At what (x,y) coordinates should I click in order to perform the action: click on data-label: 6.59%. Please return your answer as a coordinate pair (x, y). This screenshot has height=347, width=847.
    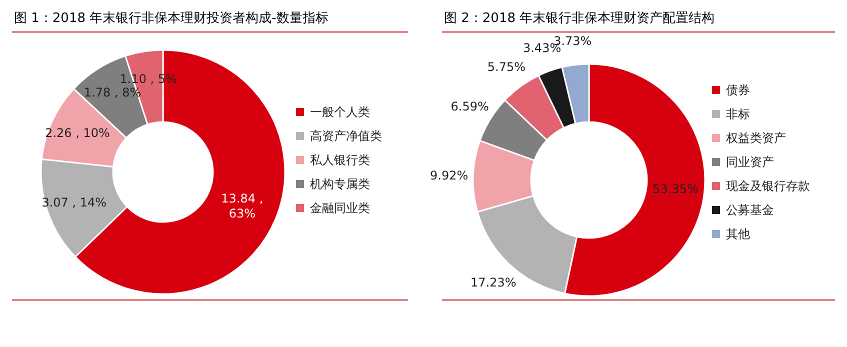
    Looking at the image, I should click on (469, 107).